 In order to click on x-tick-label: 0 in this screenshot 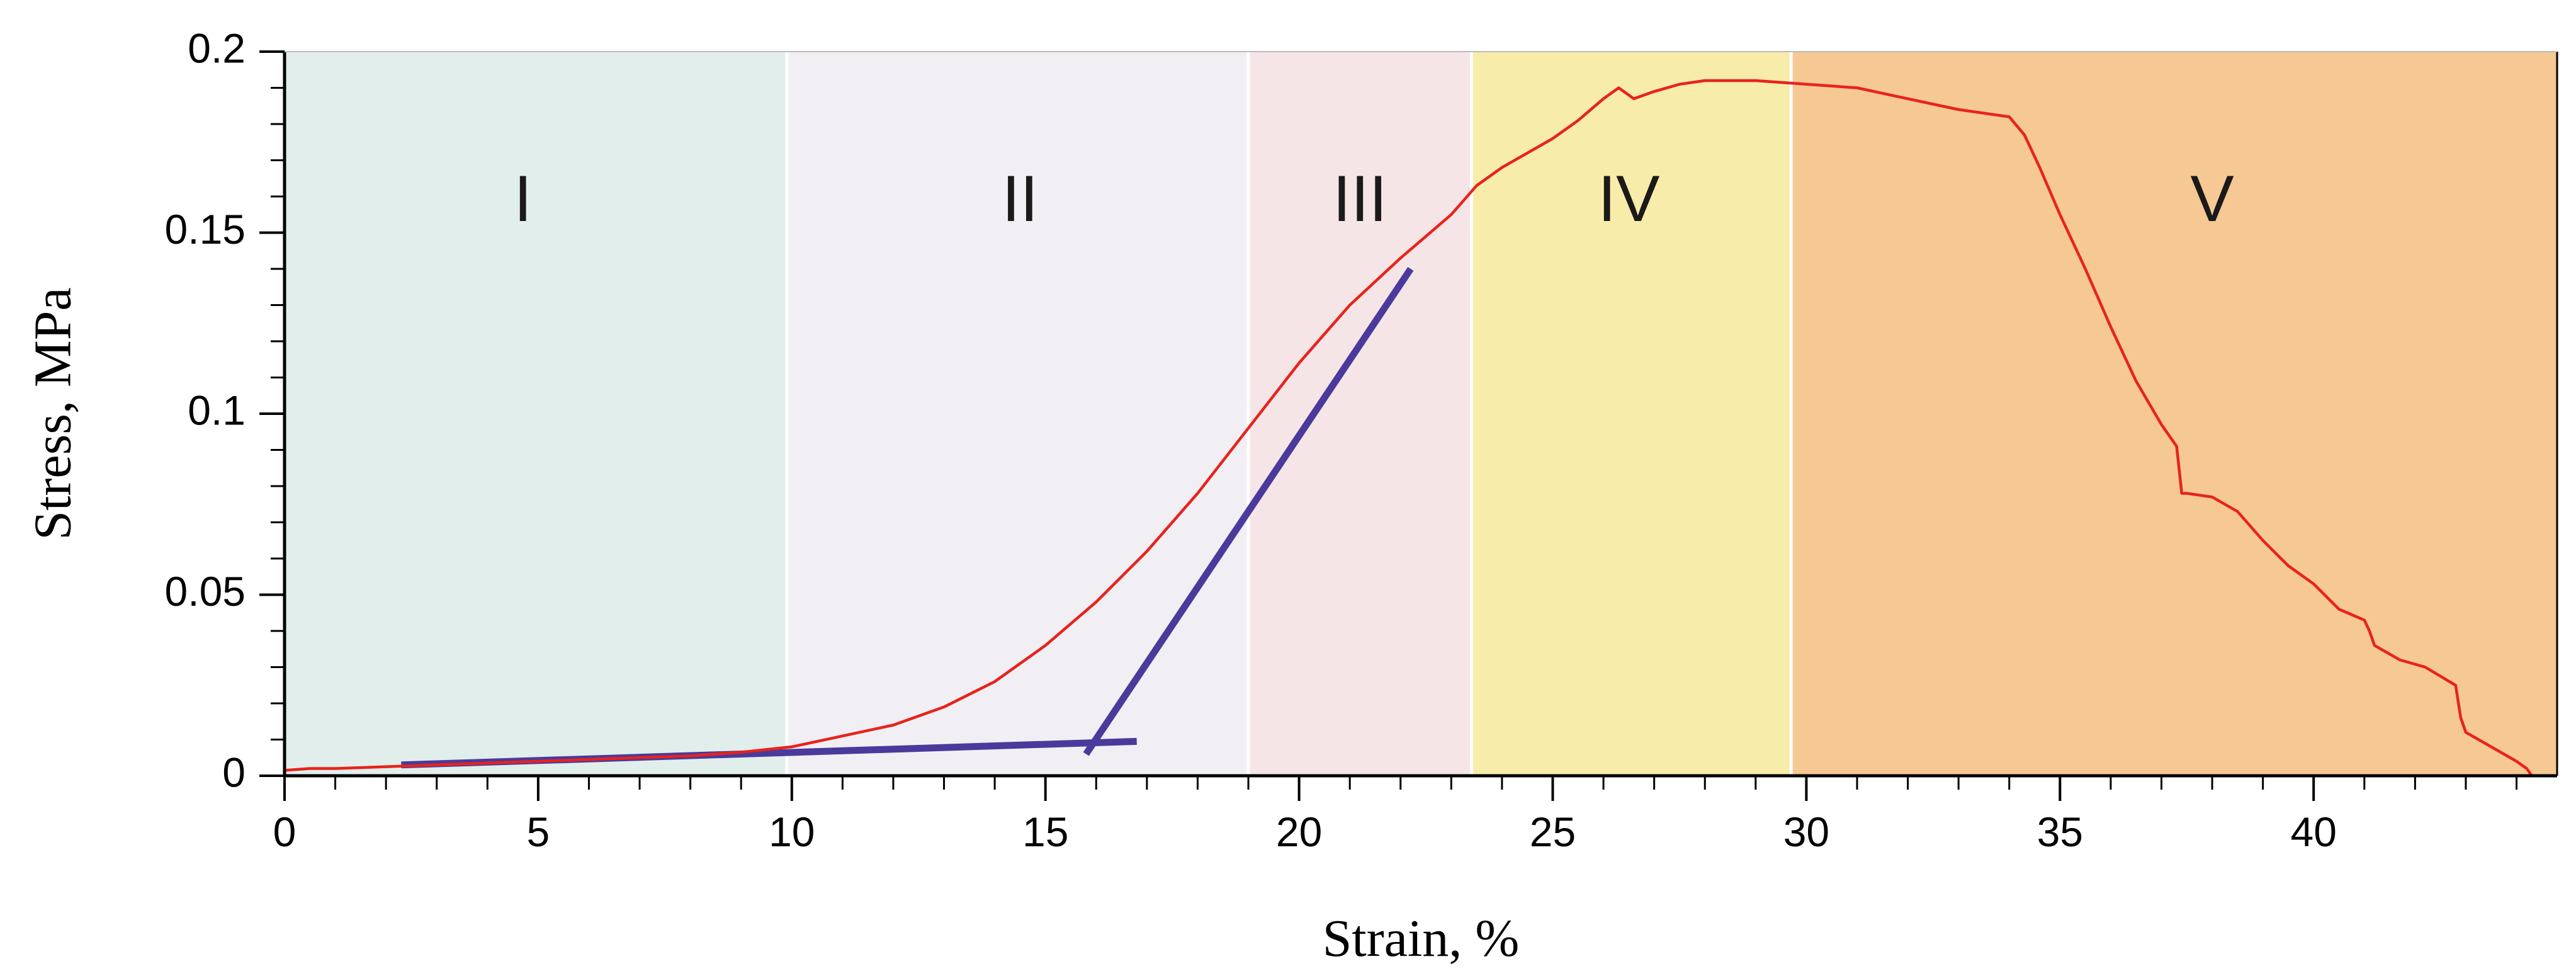, I will do `click(285, 832)`.